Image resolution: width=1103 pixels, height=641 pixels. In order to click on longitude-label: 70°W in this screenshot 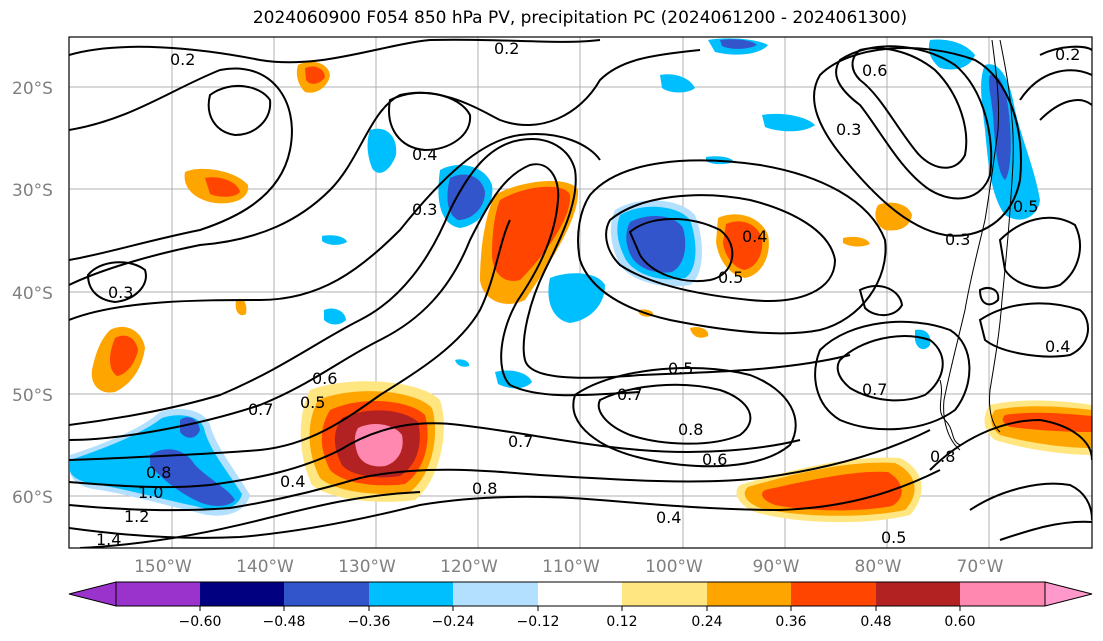, I will do `click(980, 567)`.